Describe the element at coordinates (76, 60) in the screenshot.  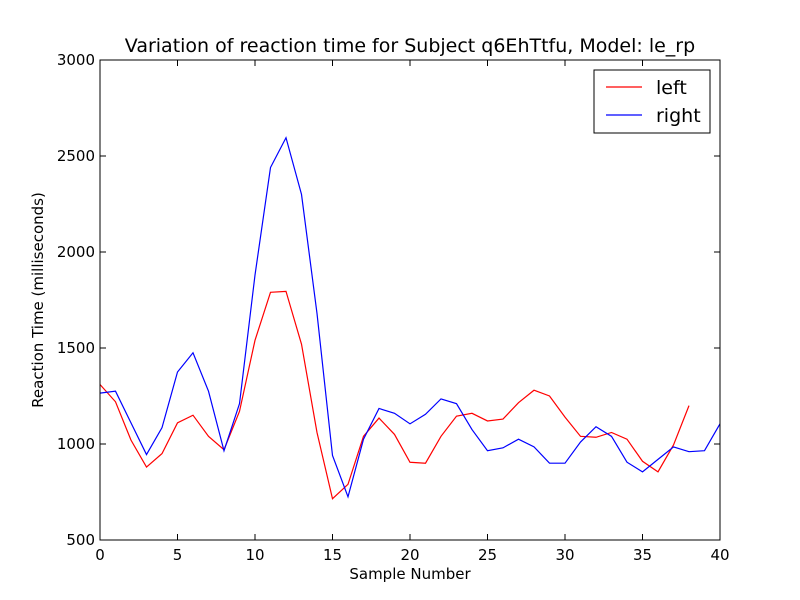
I see `y-tick-label: 3000` at that location.